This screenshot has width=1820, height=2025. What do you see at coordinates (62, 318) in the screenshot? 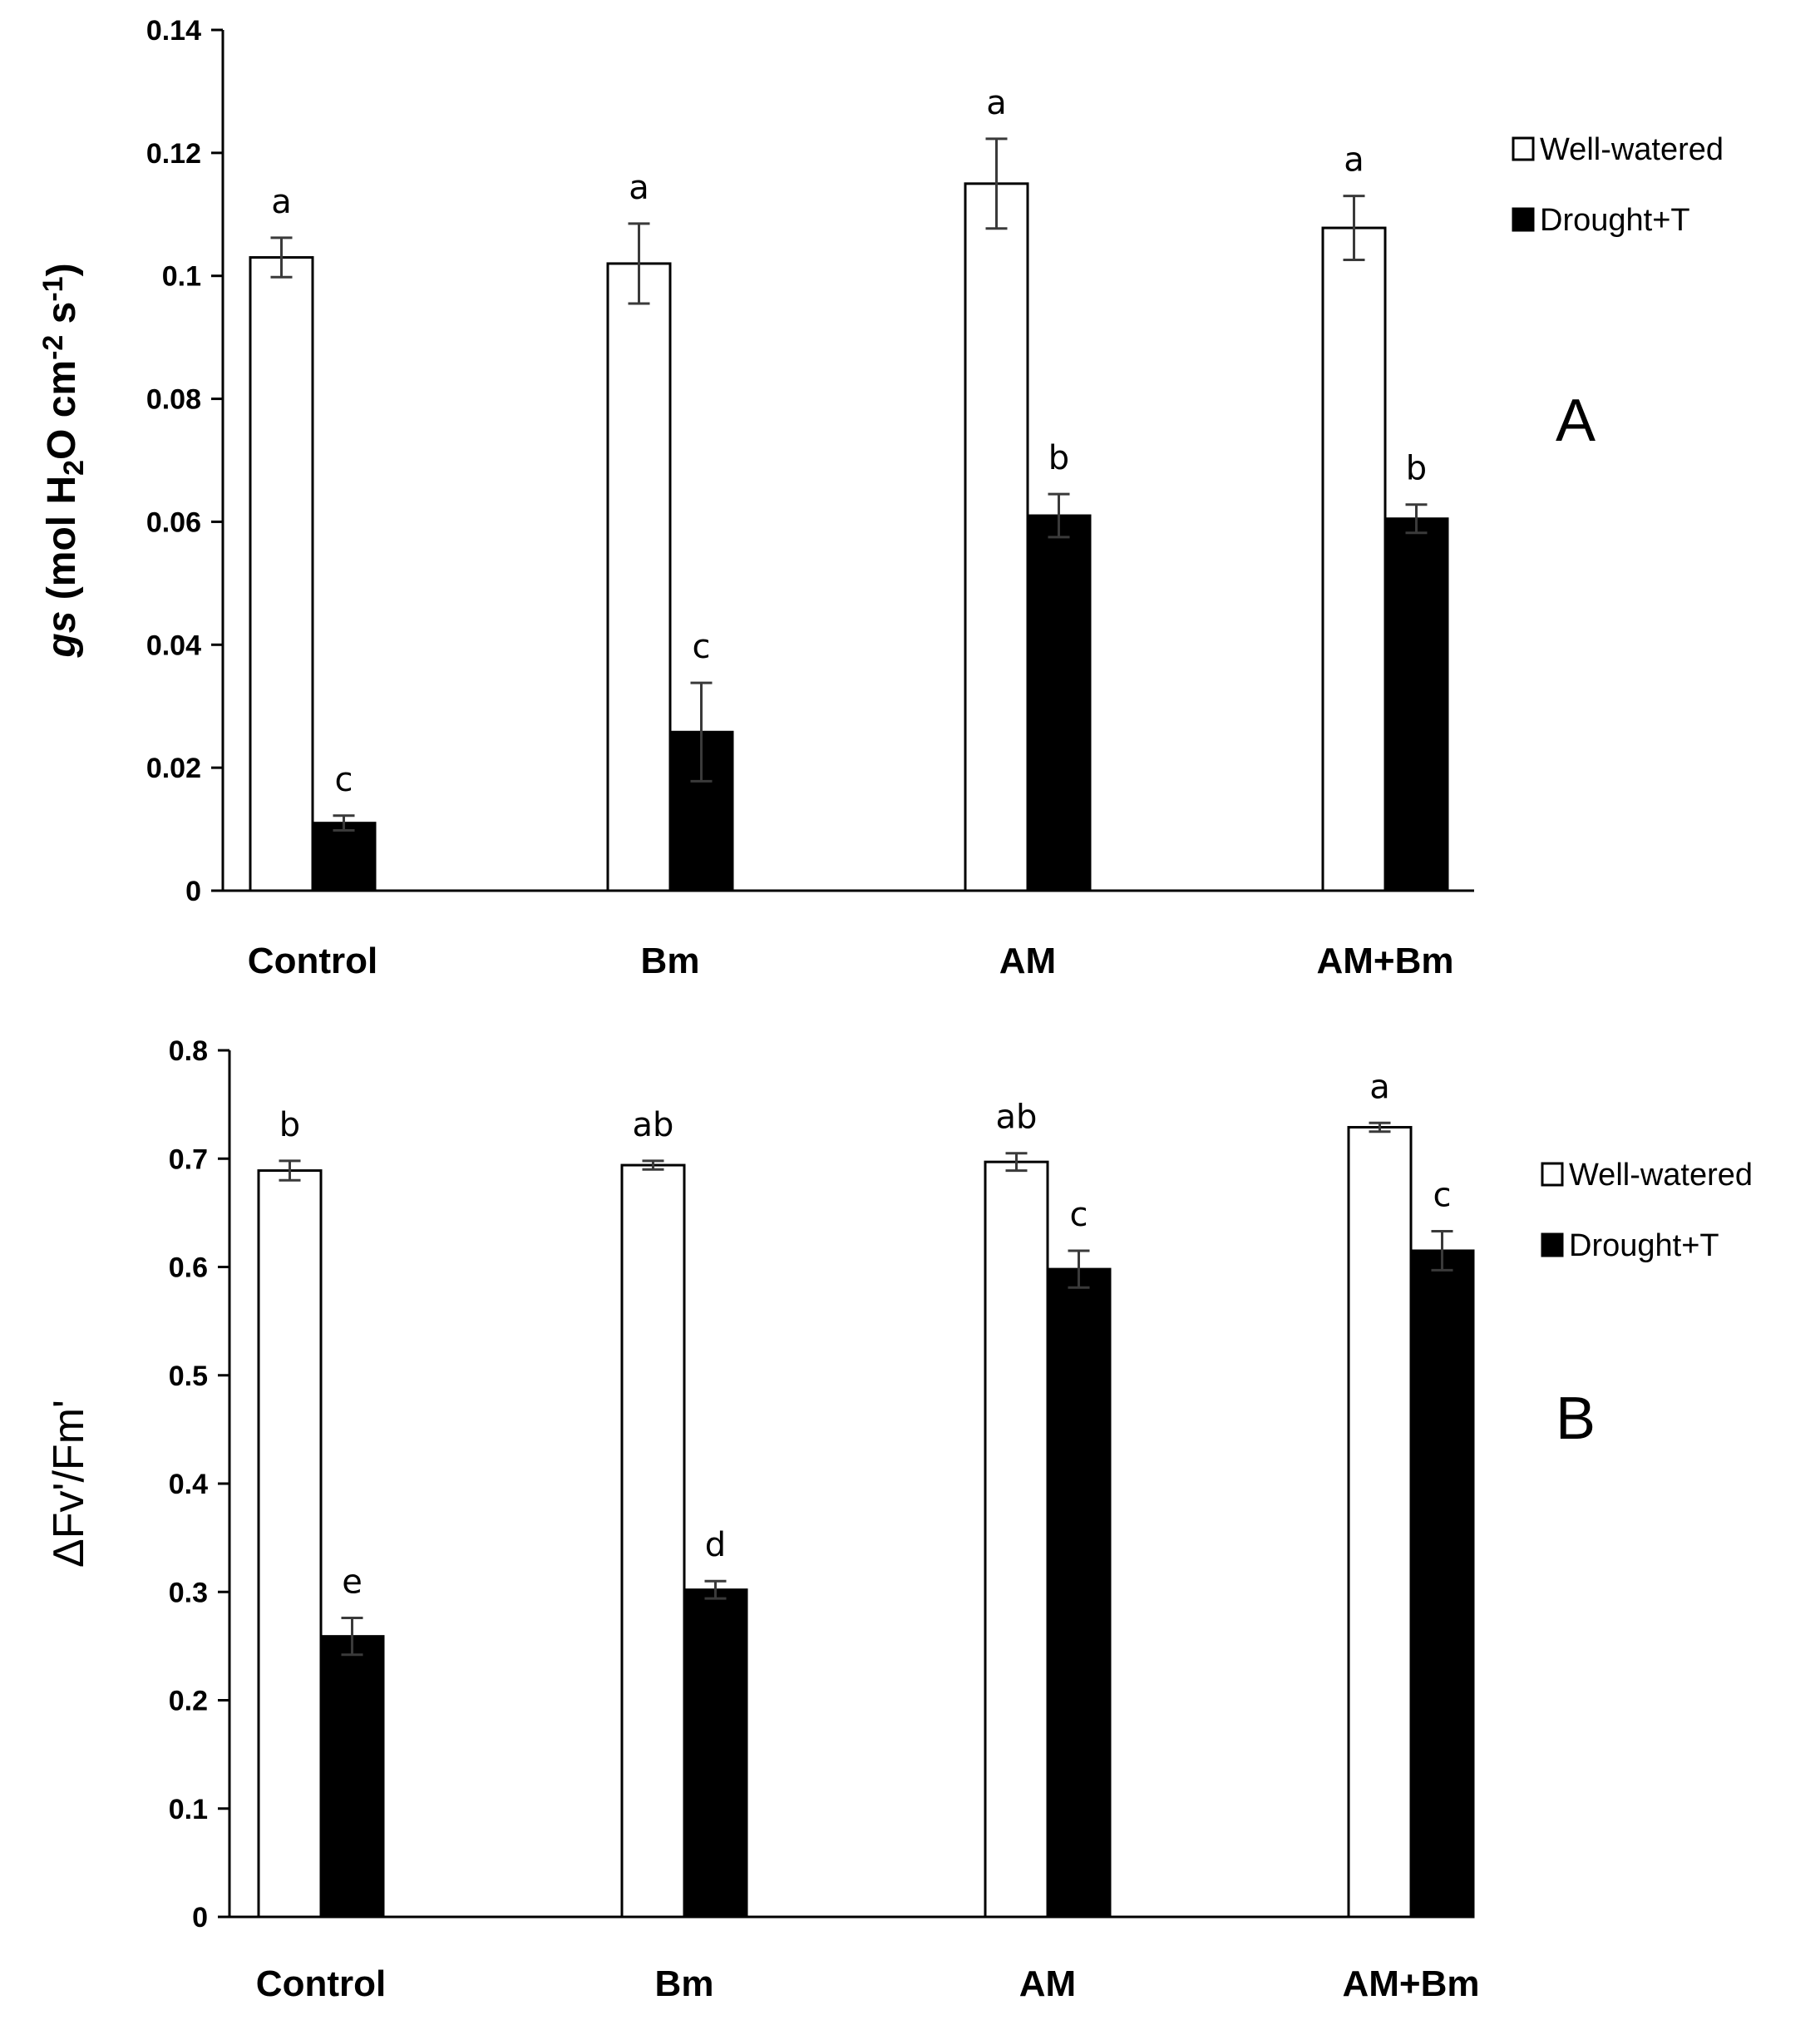
I see `y-axis-label-part: s` at bounding box center [62, 318].